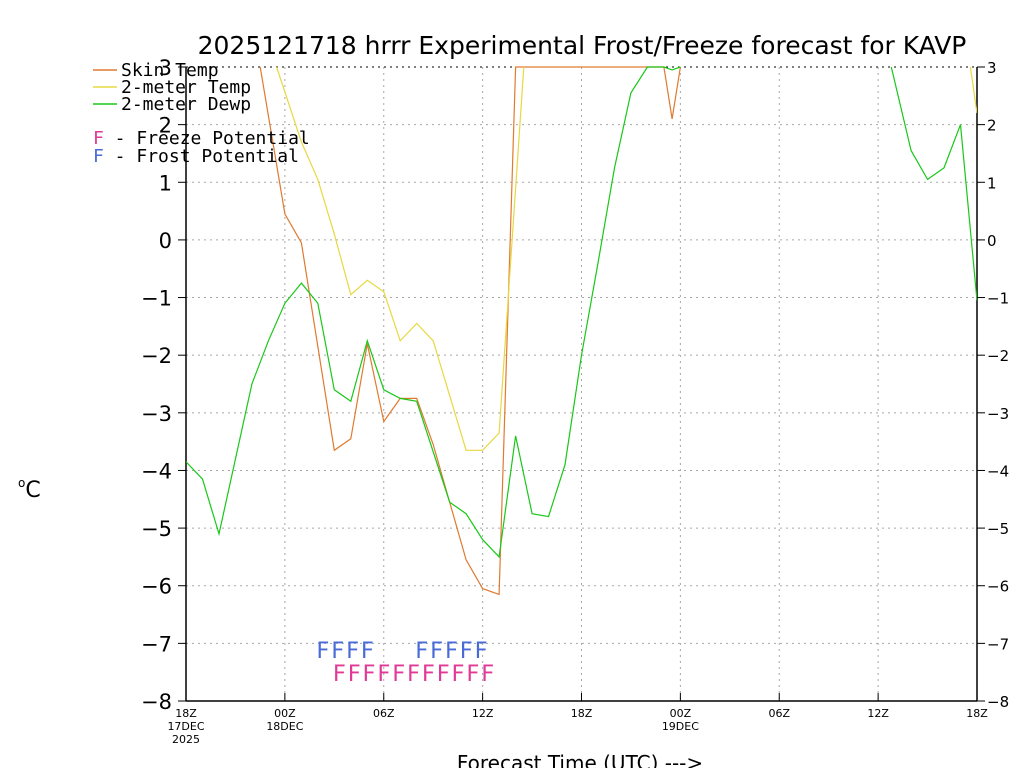  What do you see at coordinates (165, 126) in the screenshot?
I see `y-tick-label-left: 2` at bounding box center [165, 126].